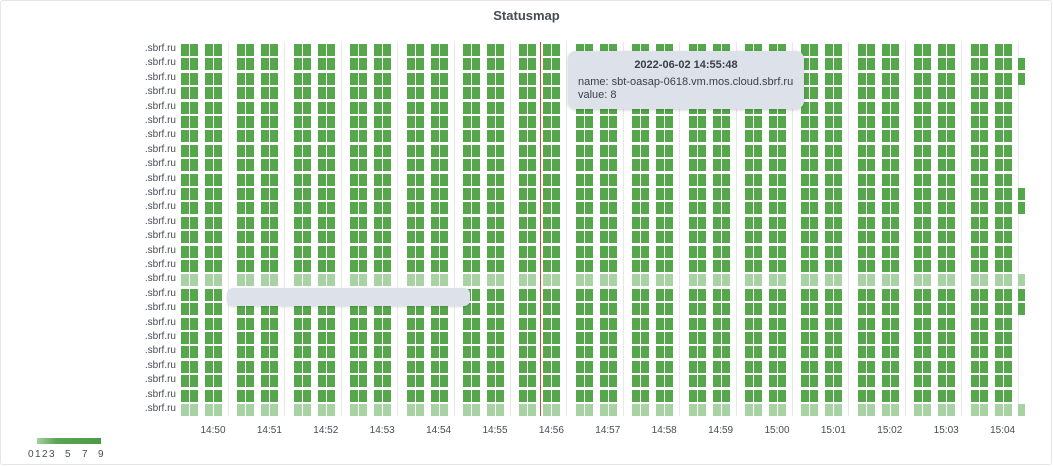  I want to click on panel-title: Statusmap, so click(526, 15).